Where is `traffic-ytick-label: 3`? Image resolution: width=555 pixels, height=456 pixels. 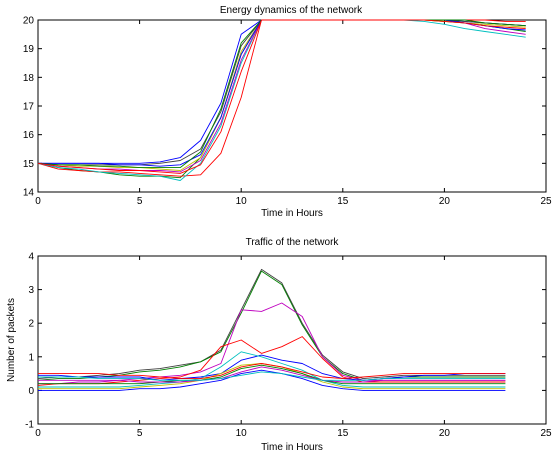 traffic-ytick-label: 3 is located at coordinates (31, 290).